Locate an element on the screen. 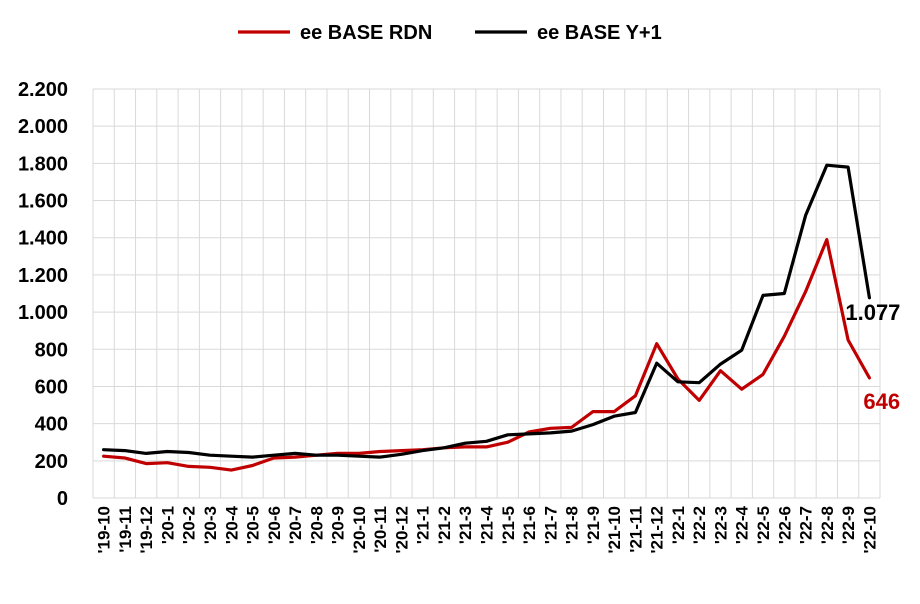 Image resolution: width=920 pixels, height=604 pixels. x-tick-label: '20-5 is located at coordinates (253, 525).